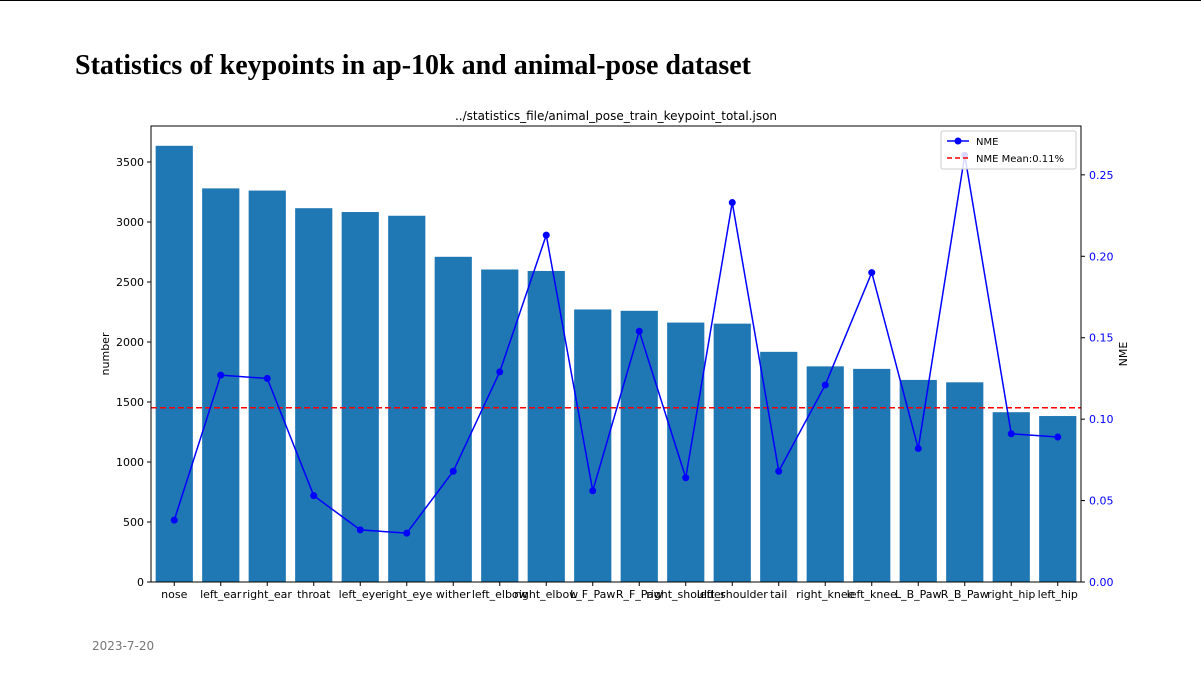 The image size is (1201, 674). What do you see at coordinates (732, 452) in the screenshot?
I see `bar-left_shoulder` at bounding box center [732, 452].